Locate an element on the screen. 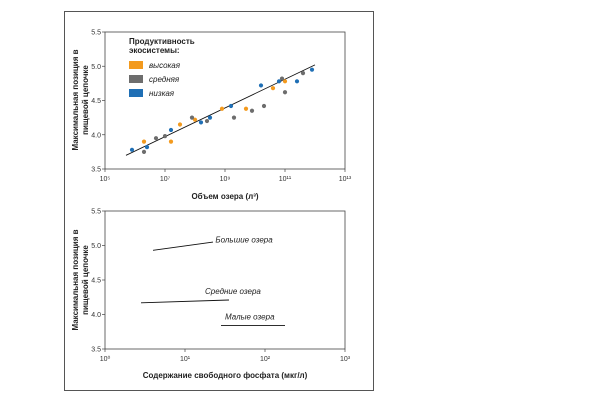 Image resolution: width=591 pixels, height=412 pixels. legend-title-line: Продуктивность is located at coordinates (162, 41).